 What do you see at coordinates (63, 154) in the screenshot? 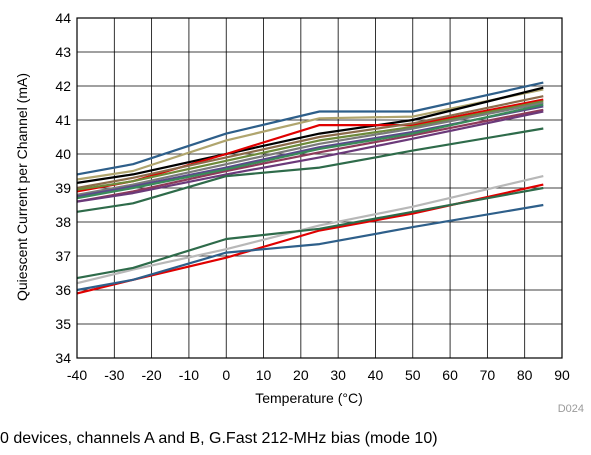
I see `y-tick-label: 40` at bounding box center [63, 154].